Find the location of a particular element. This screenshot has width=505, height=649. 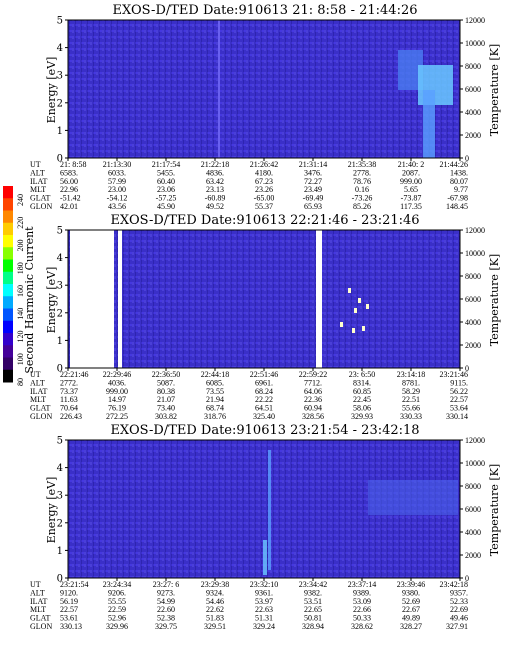

table-cell: 23:27: 6 is located at coordinates (166, 584).